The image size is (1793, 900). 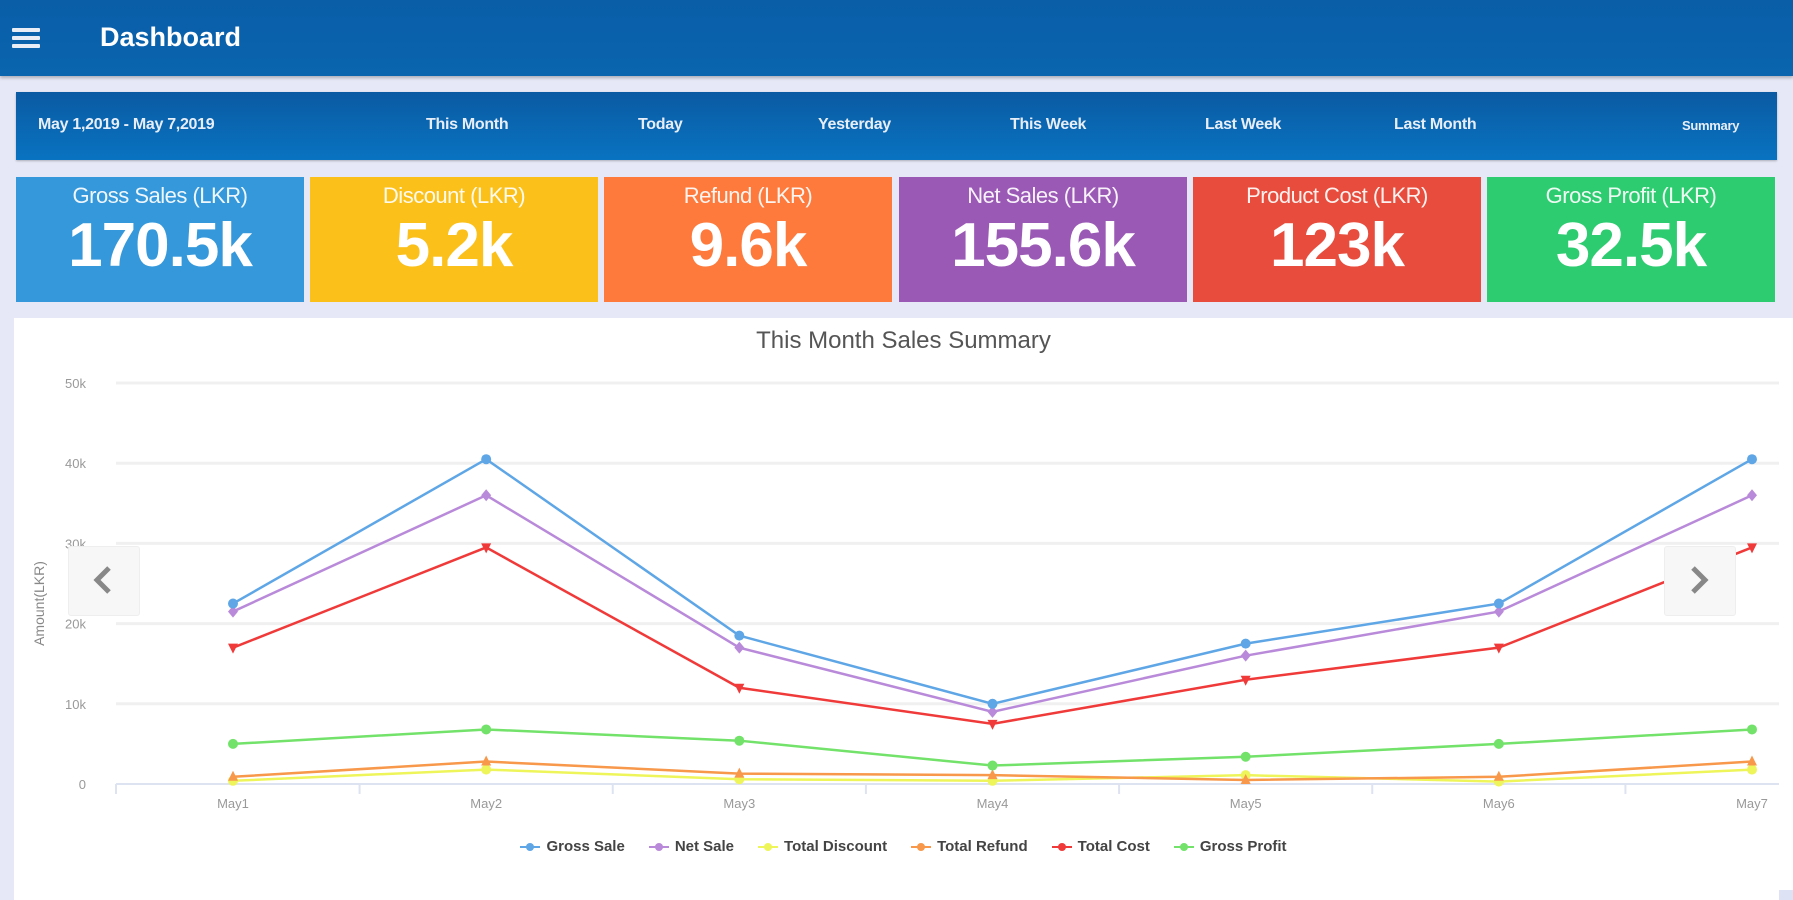 I want to click on card-label: Product Cost (LKR), so click(x=1337, y=195).